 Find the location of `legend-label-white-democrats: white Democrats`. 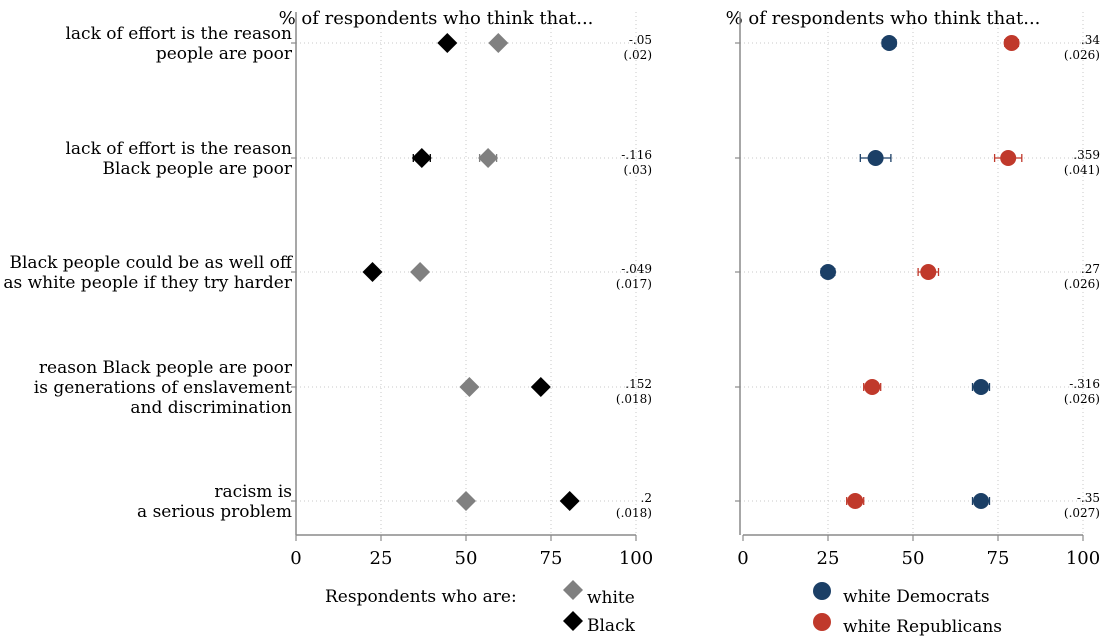

legend-label-white-democrats: white Democrats is located at coordinates (916, 597).